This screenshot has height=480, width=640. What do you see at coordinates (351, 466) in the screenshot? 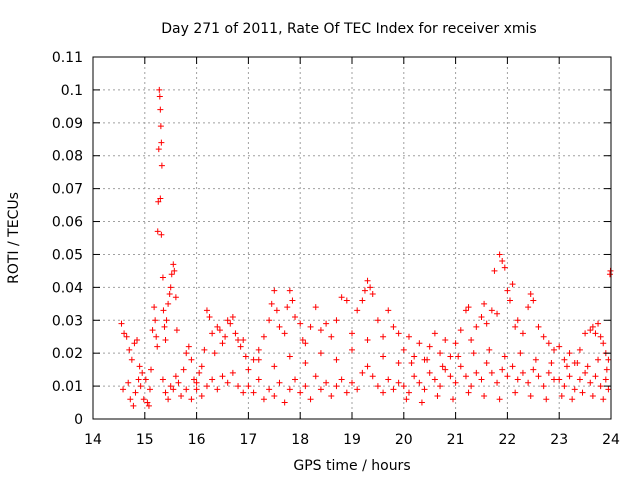
I see `x-axis-label: GPS time / hours` at bounding box center [351, 466].